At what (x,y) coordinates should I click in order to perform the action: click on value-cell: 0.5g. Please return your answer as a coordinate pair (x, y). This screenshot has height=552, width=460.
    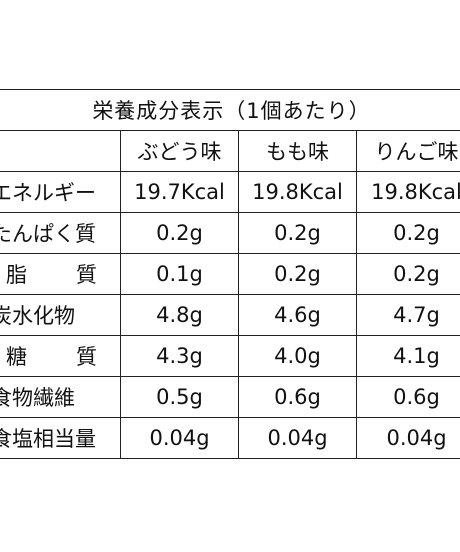
    Looking at the image, I should click on (179, 397).